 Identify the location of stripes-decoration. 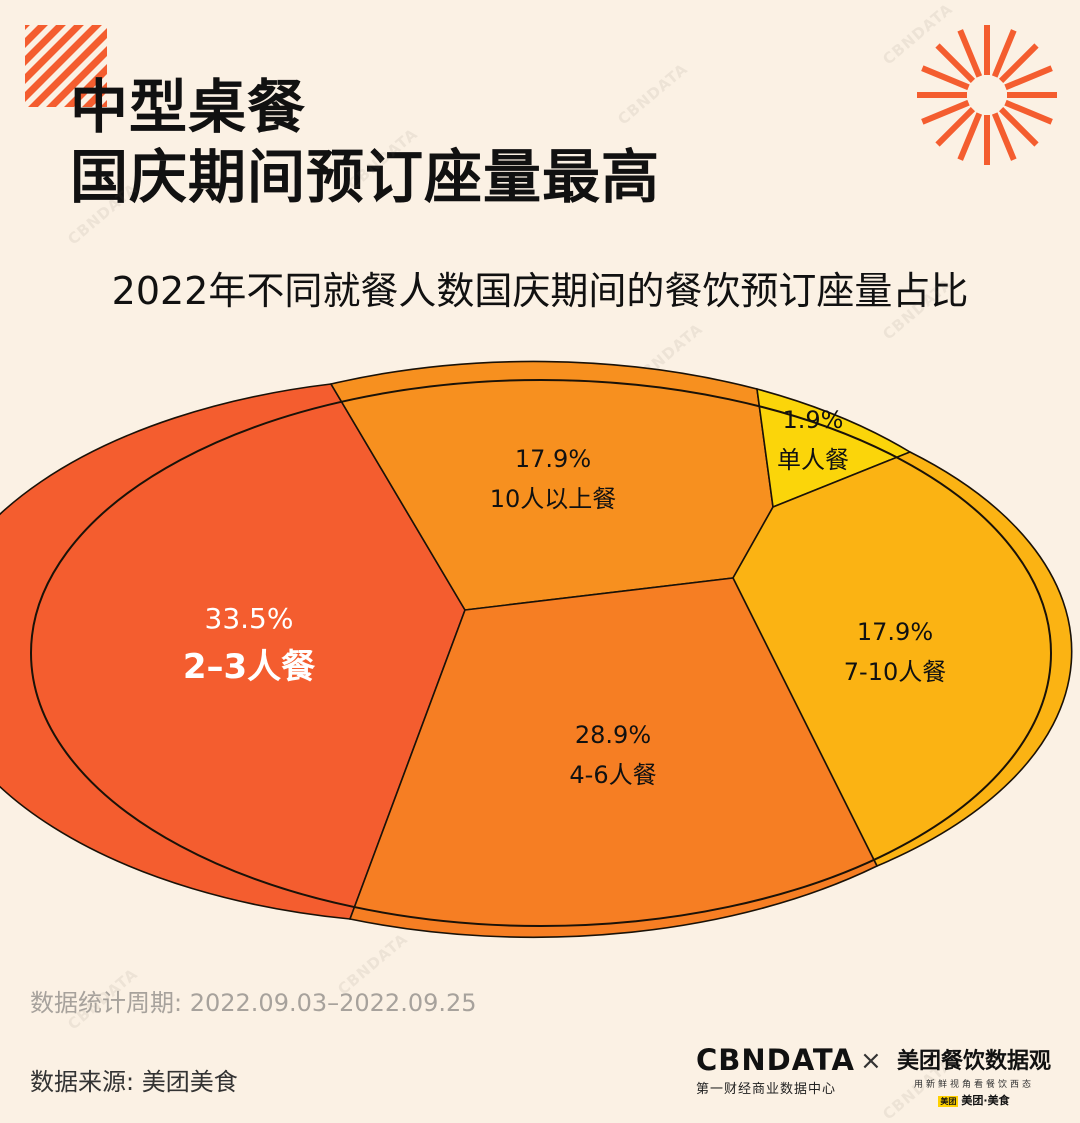
(66, 66).